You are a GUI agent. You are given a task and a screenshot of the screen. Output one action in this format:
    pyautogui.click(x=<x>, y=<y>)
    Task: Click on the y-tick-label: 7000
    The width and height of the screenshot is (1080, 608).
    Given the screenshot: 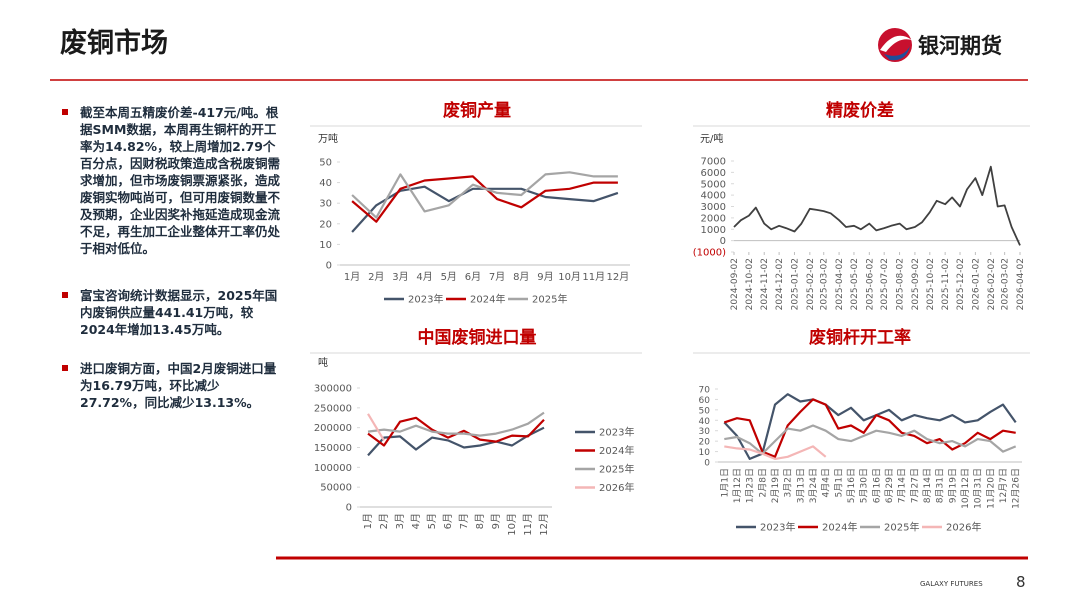 What is the action you would take?
    pyautogui.click(x=713, y=162)
    